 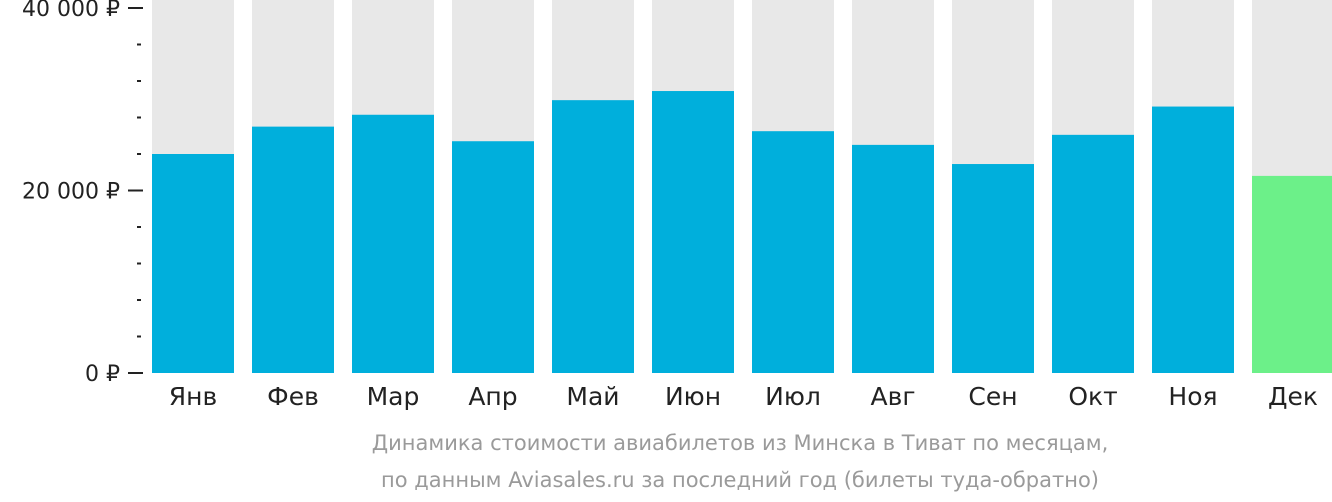 What do you see at coordinates (793, 396) in the screenshot?
I see `x-tick-label-7: Июл` at bounding box center [793, 396].